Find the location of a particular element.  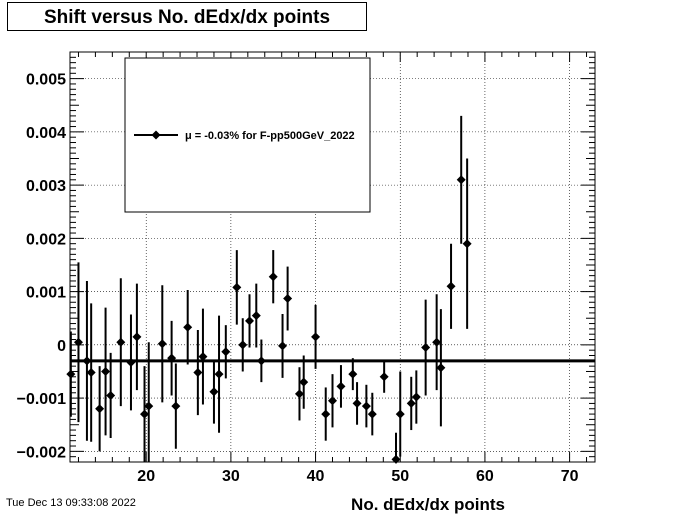

x-tick-label: 60 is located at coordinates (485, 476).